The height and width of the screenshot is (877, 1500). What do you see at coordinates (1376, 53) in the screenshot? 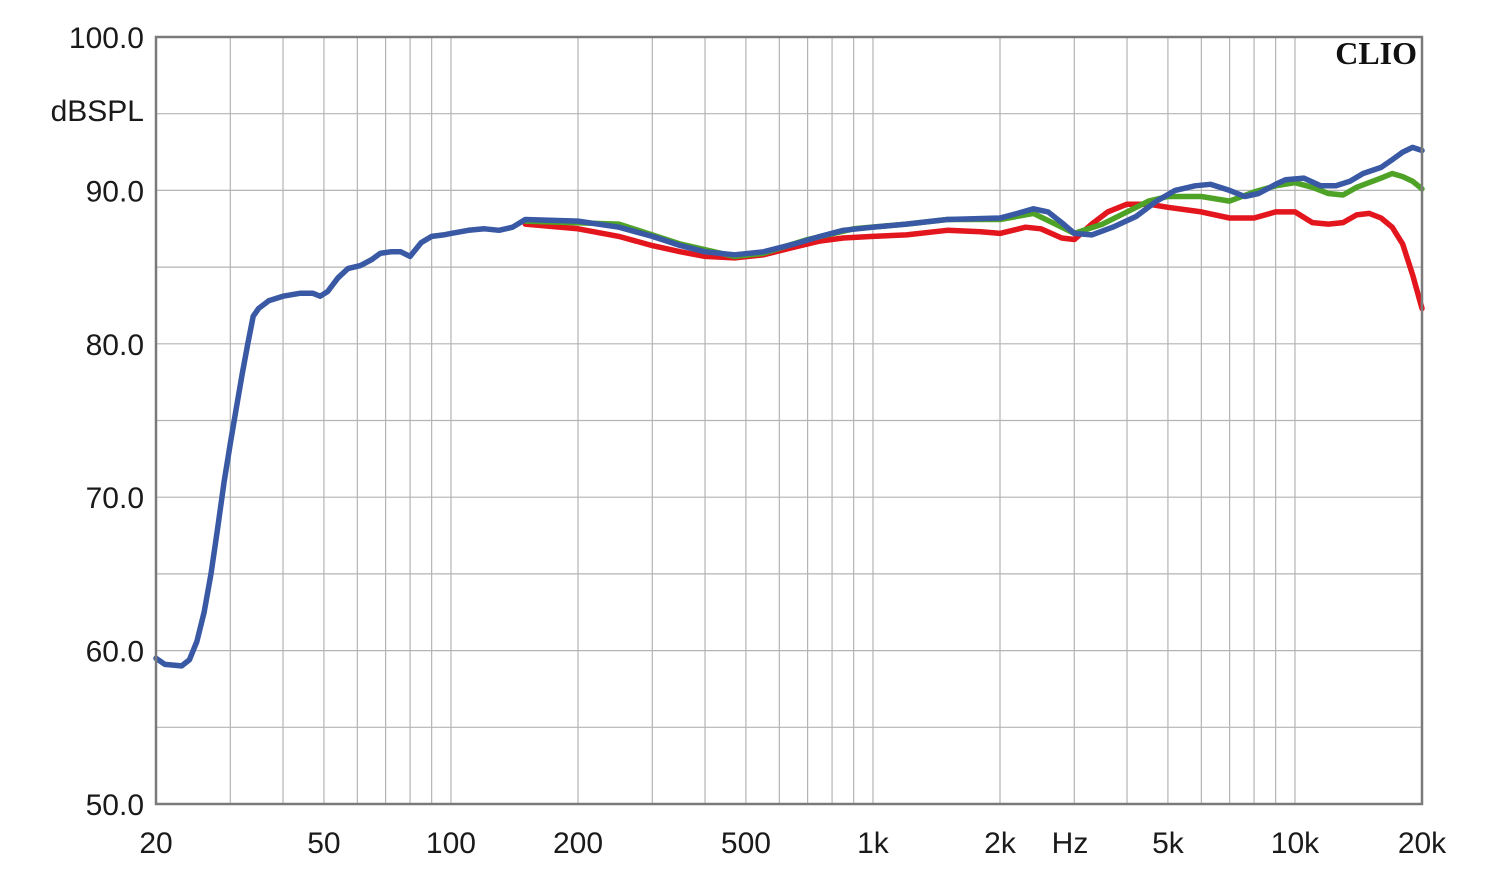
I see `clio-brand-label: CLIO` at bounding box center [1376, 53].